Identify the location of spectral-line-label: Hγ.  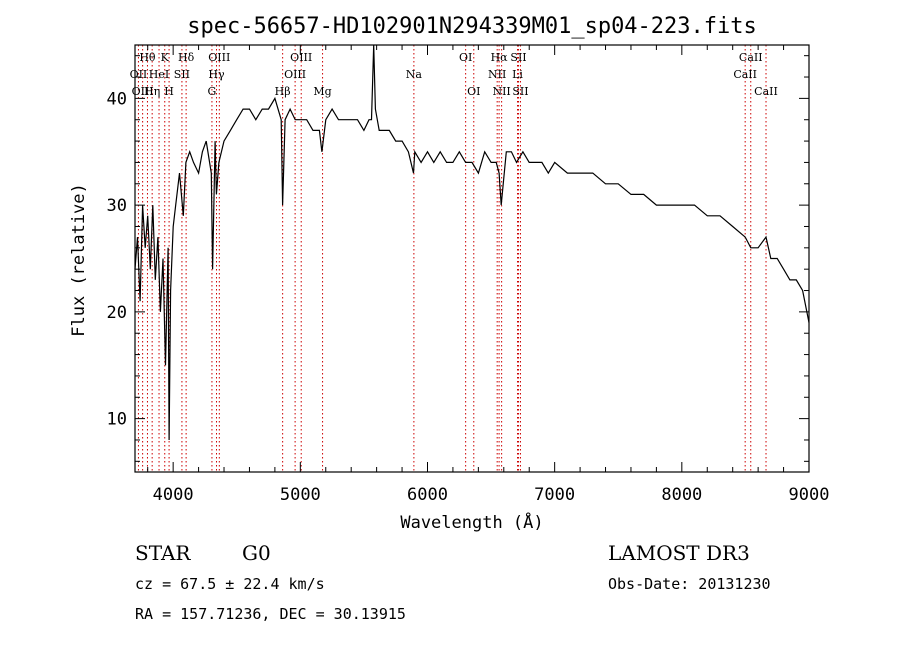
(216, 74).